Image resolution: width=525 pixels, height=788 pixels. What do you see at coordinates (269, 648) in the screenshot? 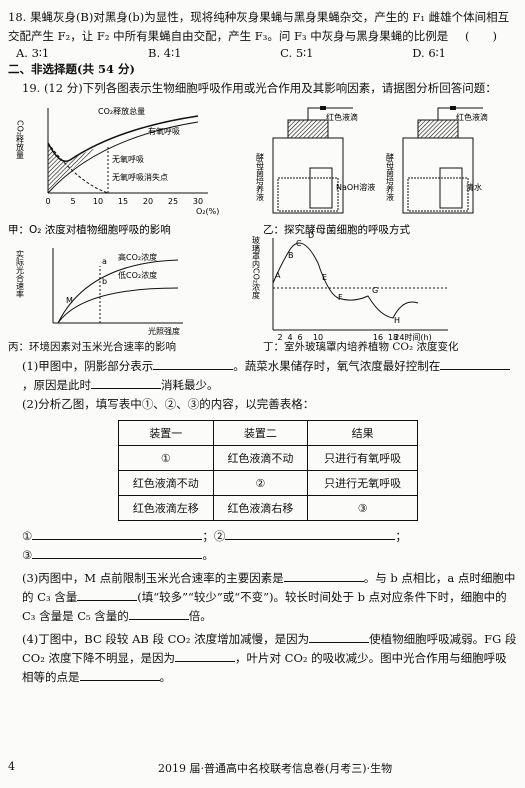
I see `text-segment: 使植物细胞呼吸减弱。FG 段 CO₂ 浓度下降不明显，是因为` at bounding box center [269, 648].